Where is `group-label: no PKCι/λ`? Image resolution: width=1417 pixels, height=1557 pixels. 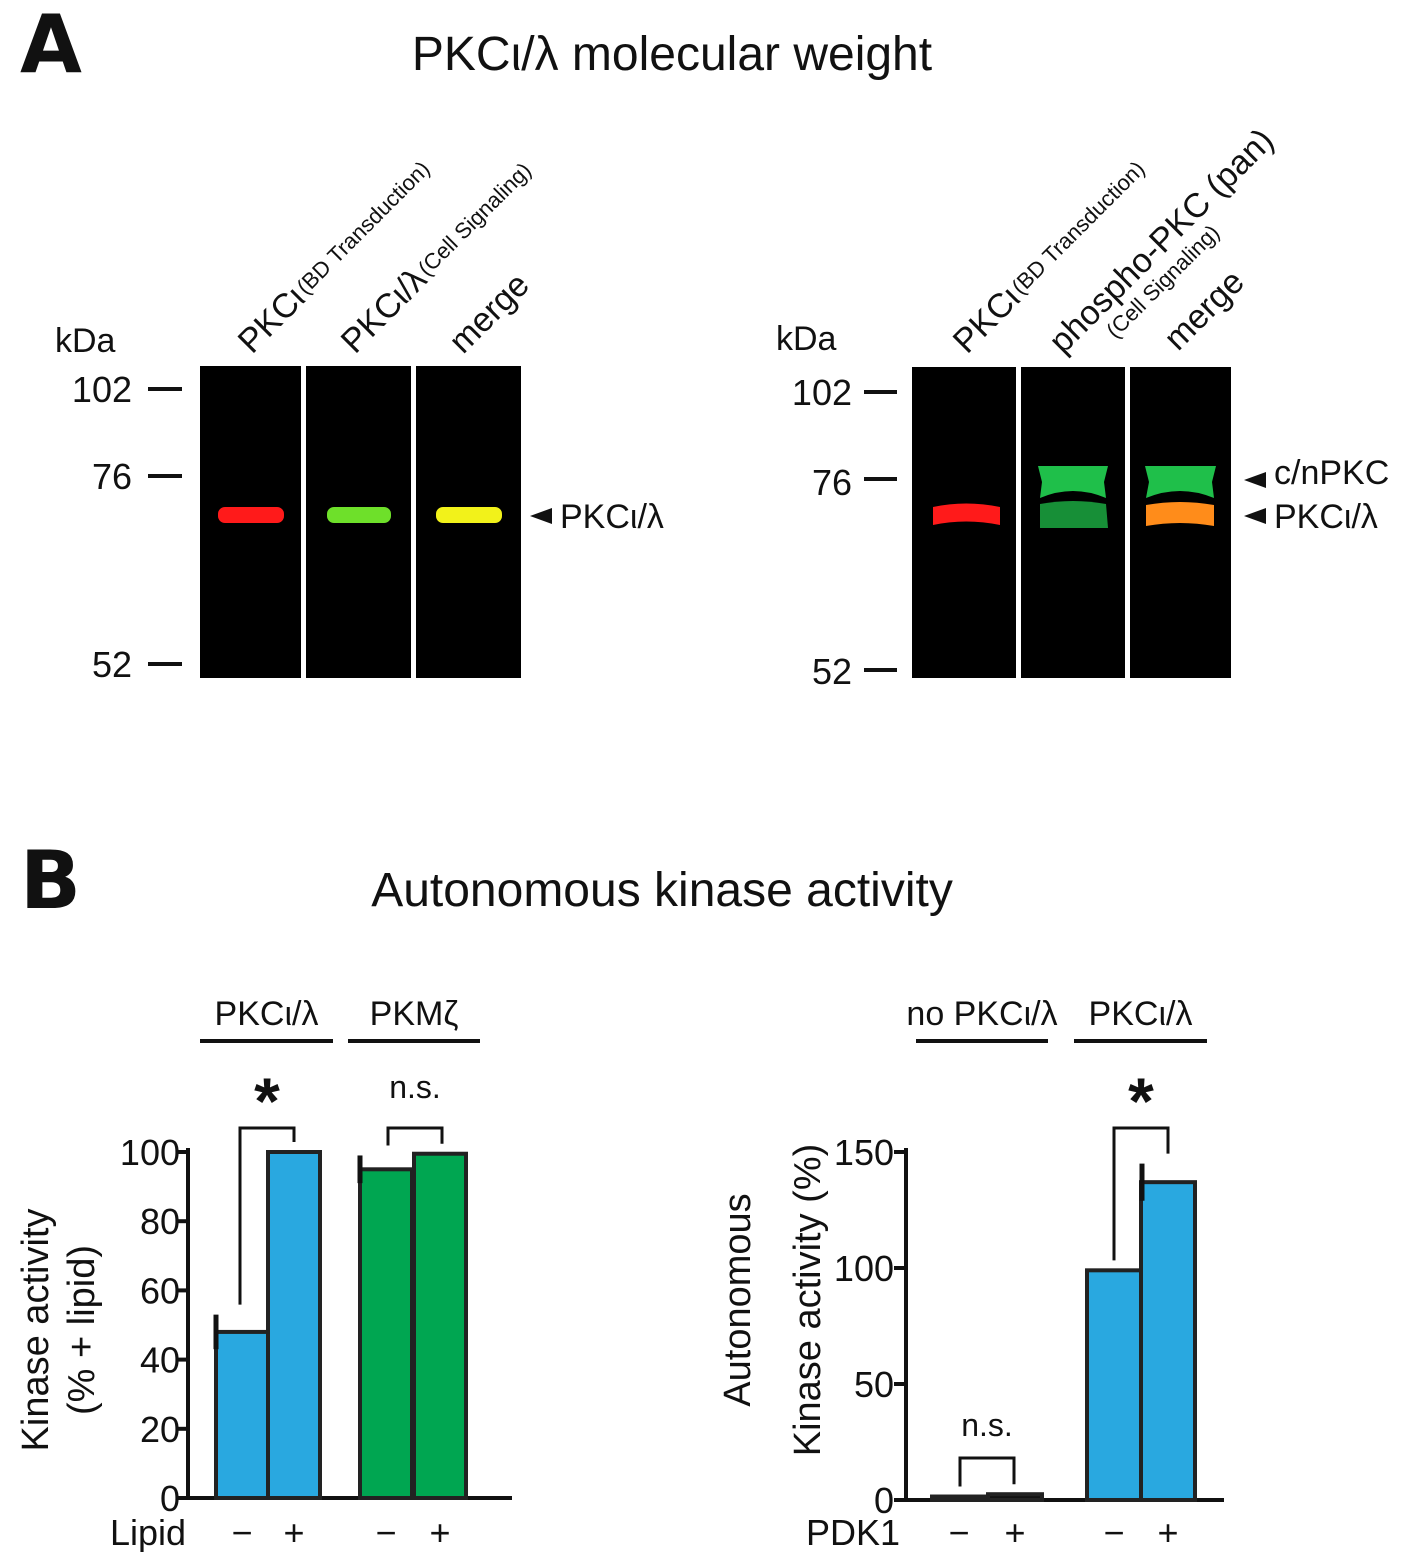 group-label: no PKCι/λ is located at coordinates (981, 1014).